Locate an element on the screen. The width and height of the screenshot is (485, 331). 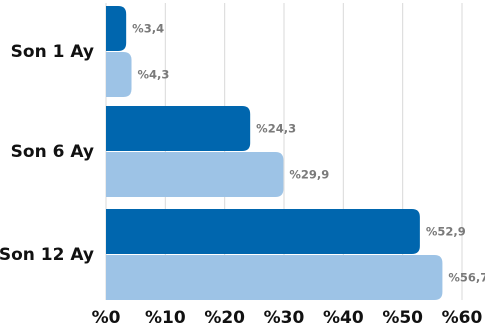
category-labels: Son 1 Ay Son 6 Ay Son 12 Ay is located at coordinates (47, 153).